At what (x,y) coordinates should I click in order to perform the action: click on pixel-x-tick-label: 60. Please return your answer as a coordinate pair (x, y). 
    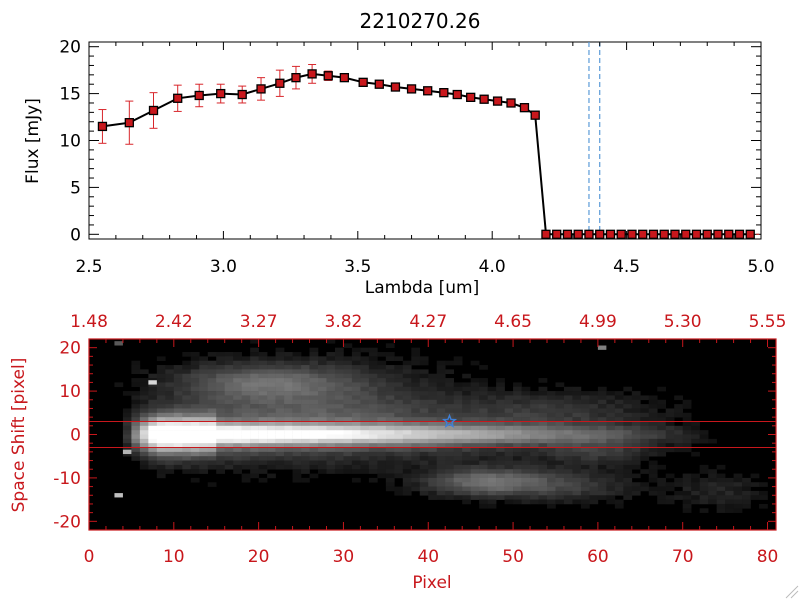
    Looking at the image, I should click on (598, 557).